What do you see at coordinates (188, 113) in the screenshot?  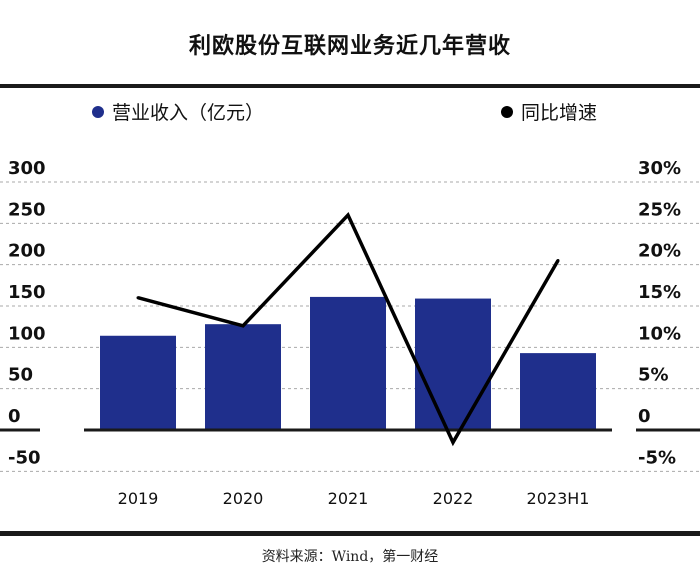 I see `legend-bar-label: 营业收入（亿元）` at bounding box center [188, 113].